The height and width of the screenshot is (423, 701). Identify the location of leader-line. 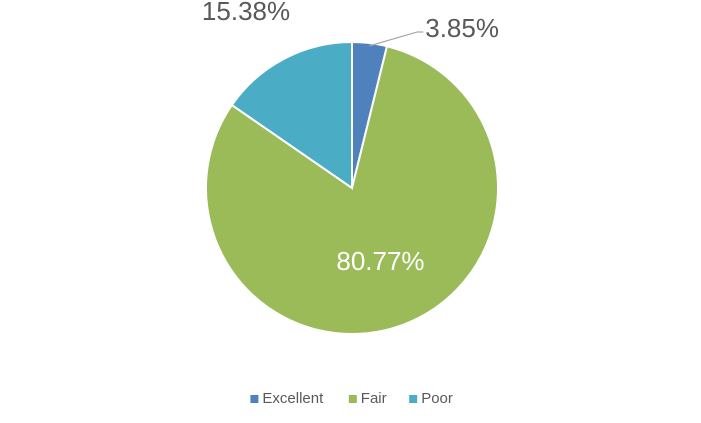
(396, 39).